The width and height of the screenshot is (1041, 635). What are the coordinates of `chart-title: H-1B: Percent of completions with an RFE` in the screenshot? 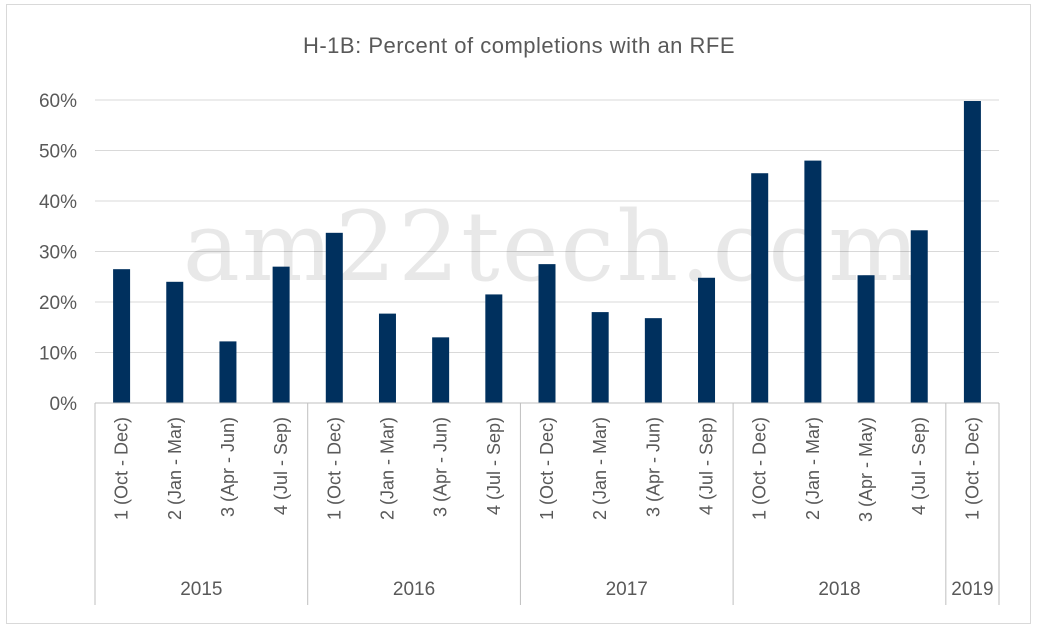 It's located at (519, 45).